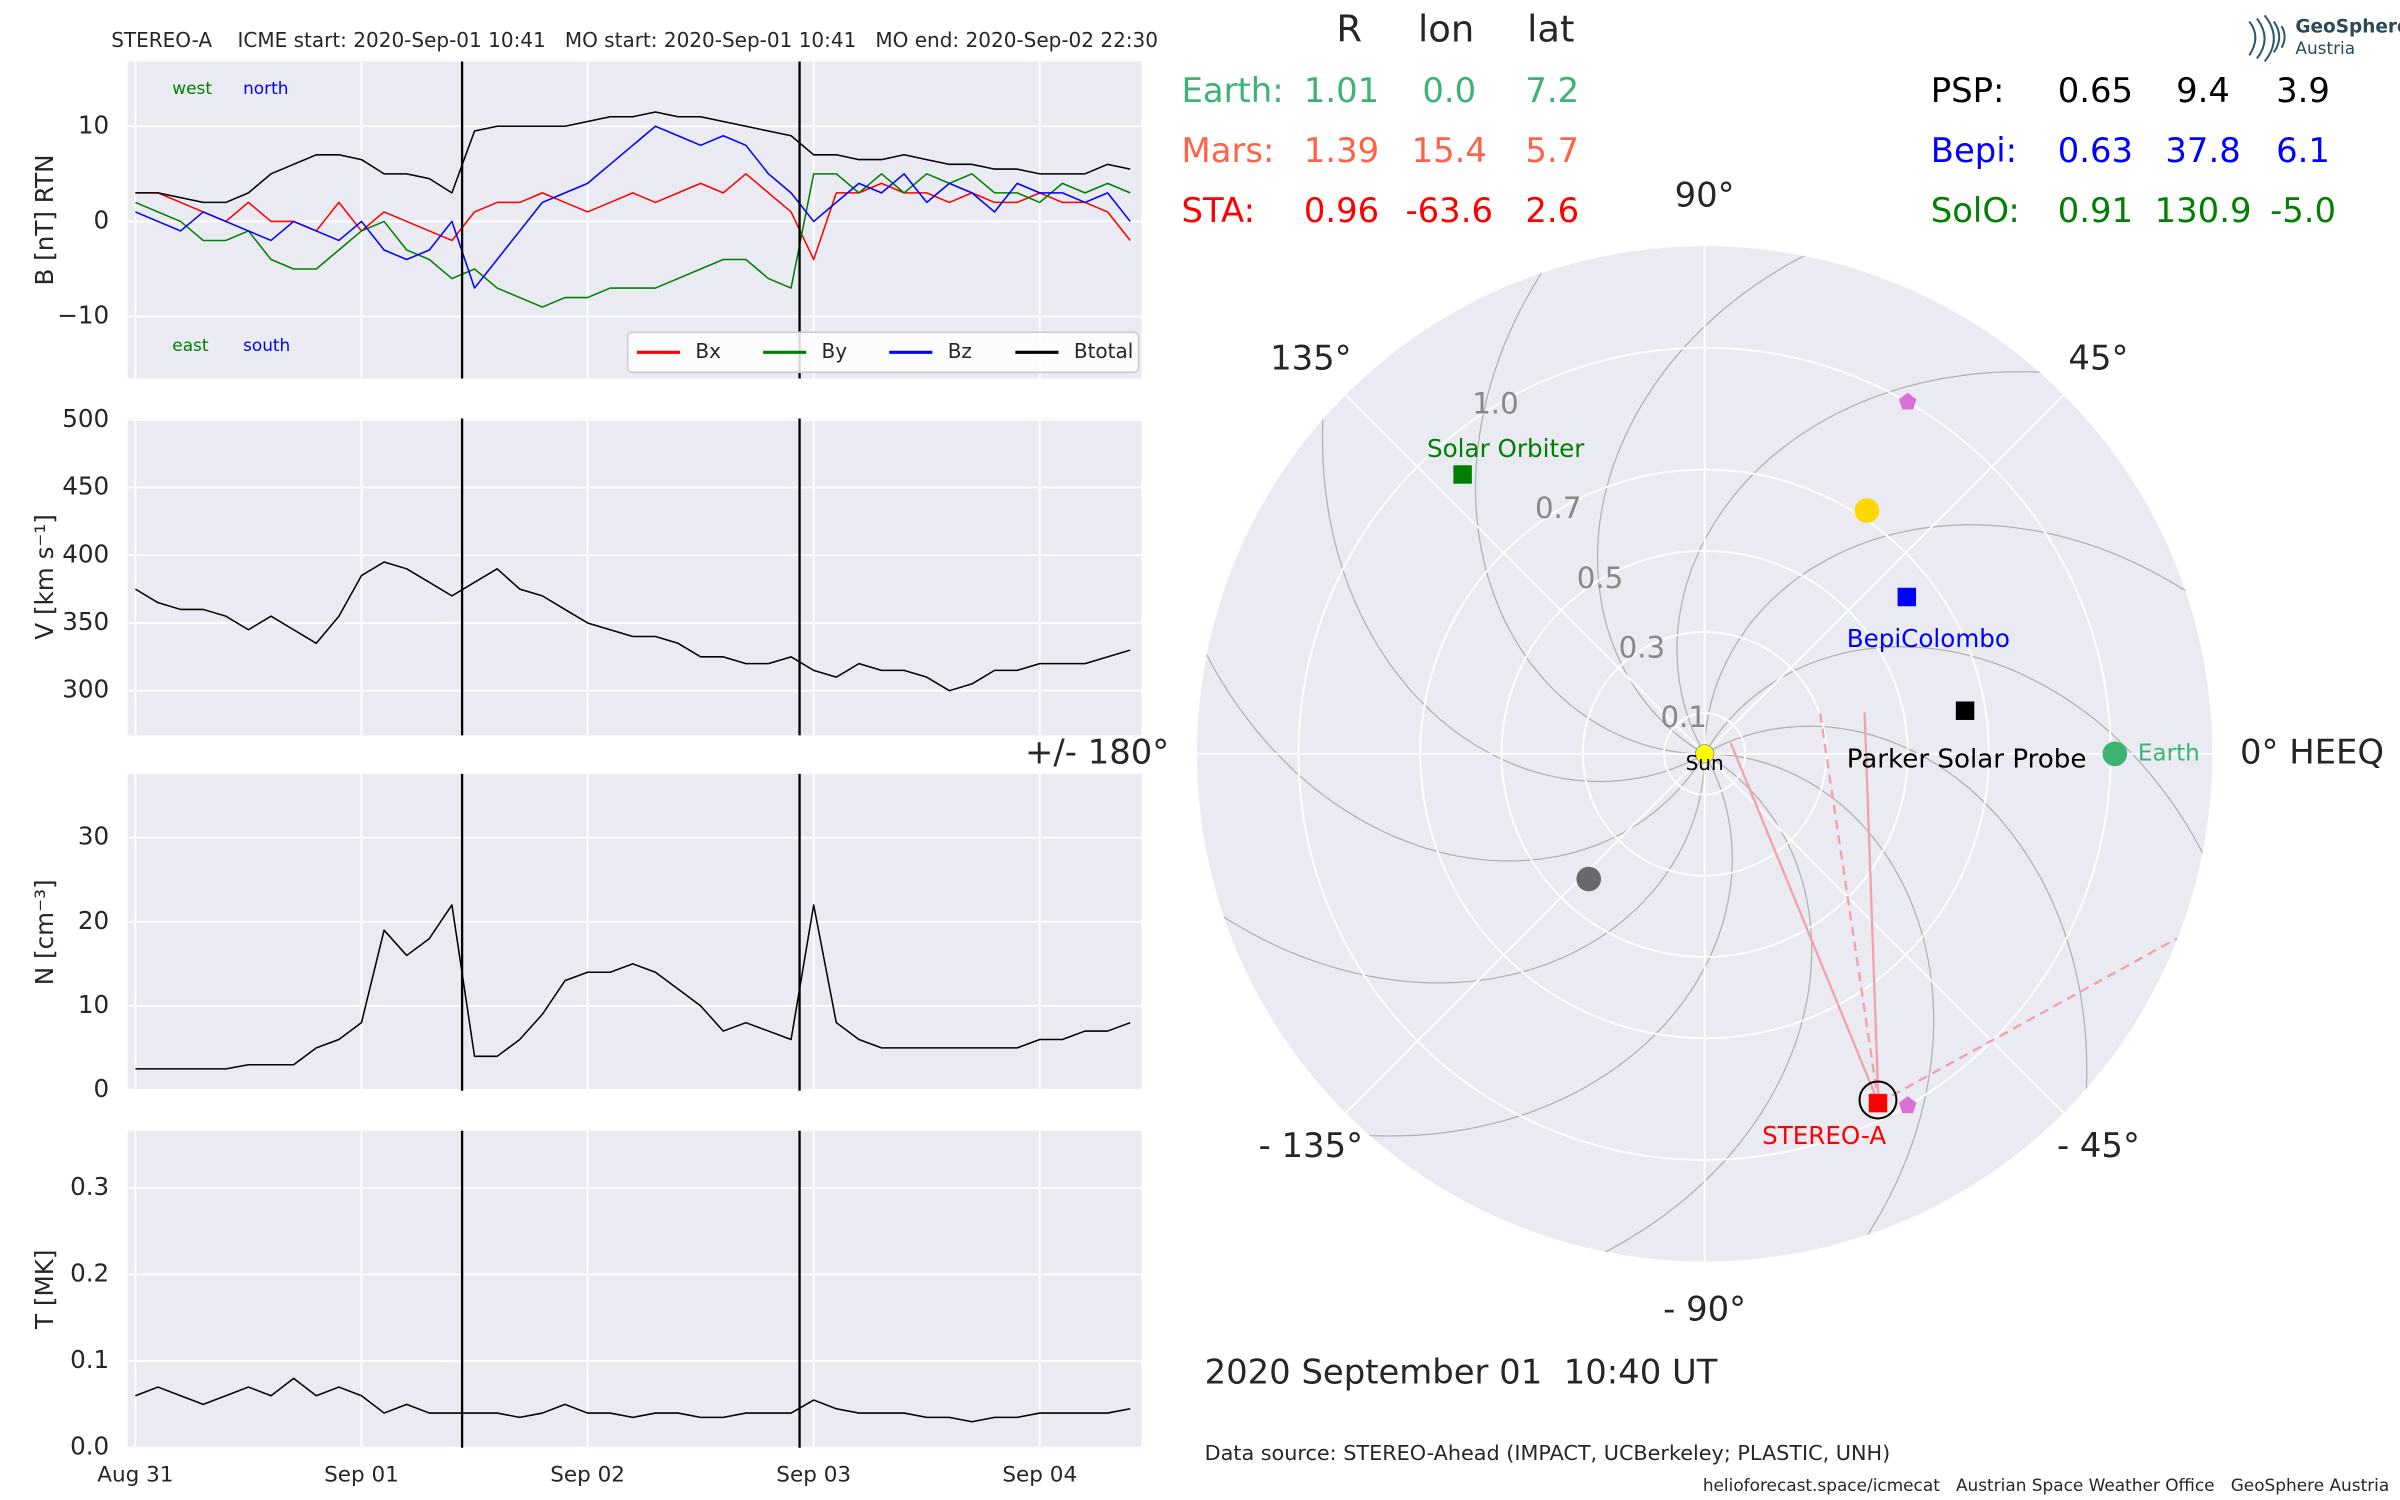 Image resolution: width=2400 pixels, height=1500 pixels. Describe the element at coordinates (1928, 638) in the screenshot. I see `body-label: BepiColombo` at that location.